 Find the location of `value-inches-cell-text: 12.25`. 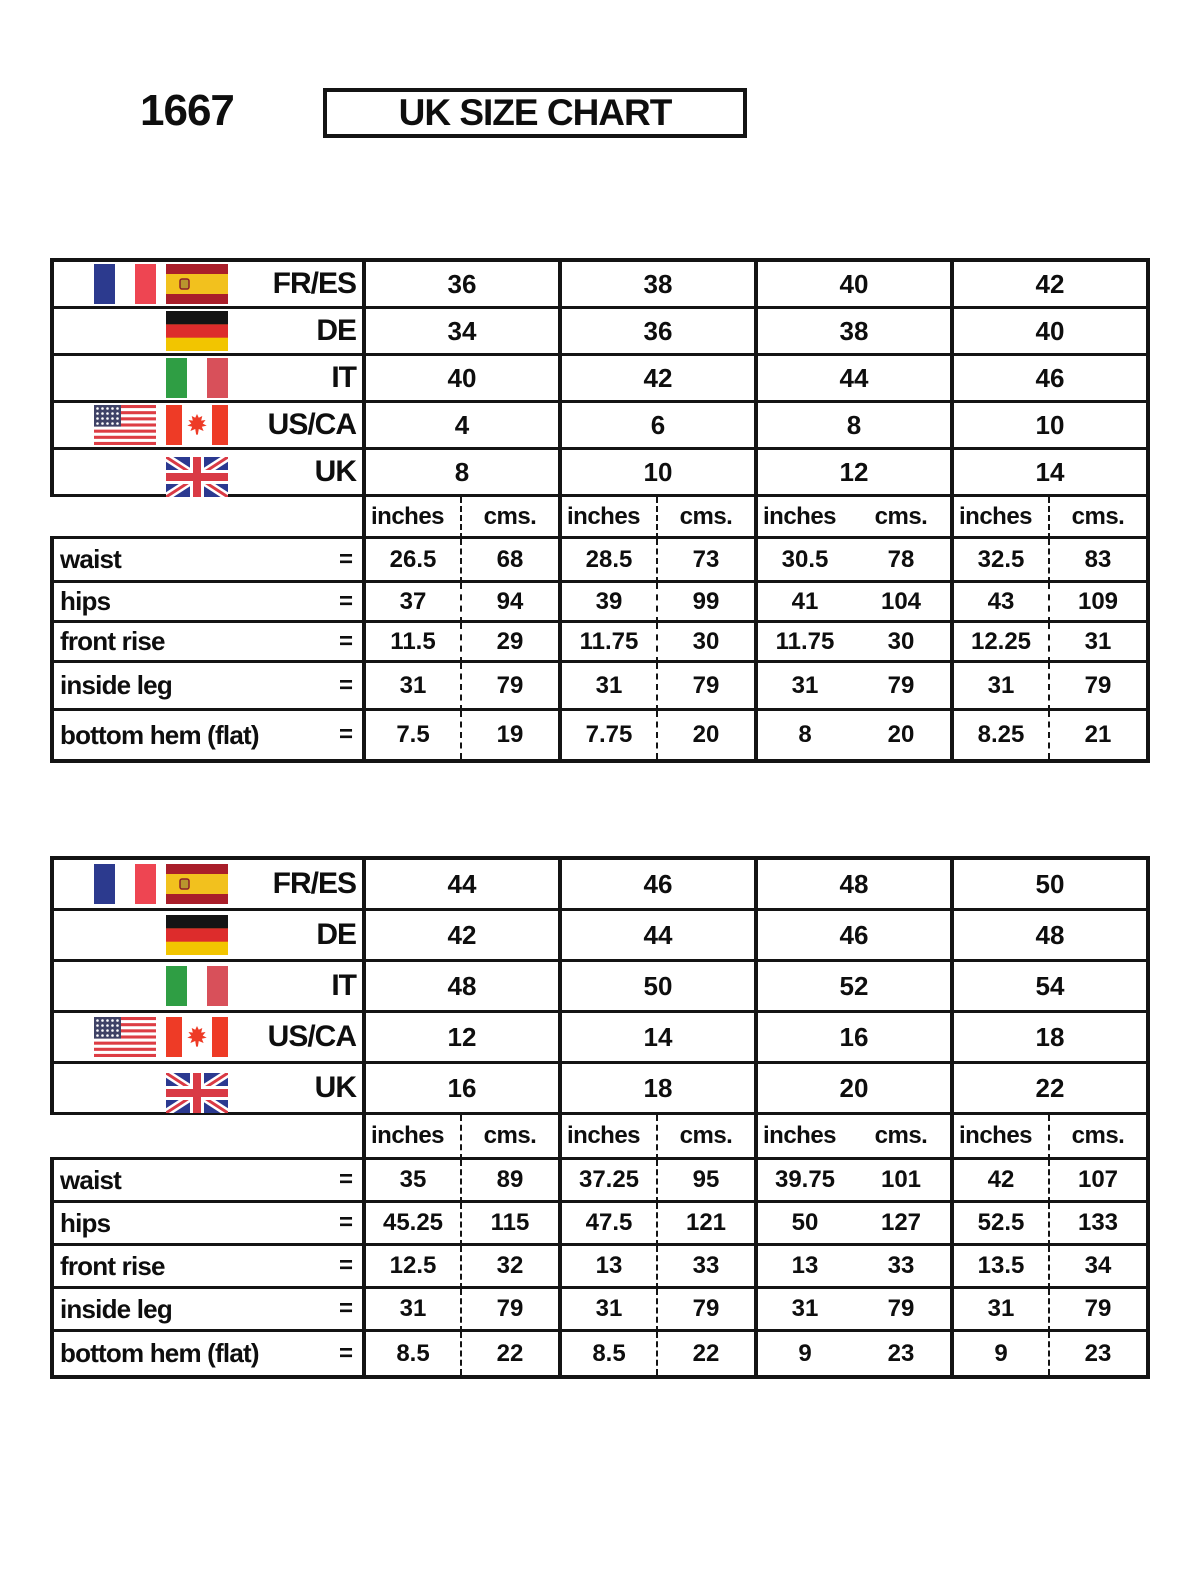

value-inches-cell-text: 12.25 is located at coordinates (1001, 641).